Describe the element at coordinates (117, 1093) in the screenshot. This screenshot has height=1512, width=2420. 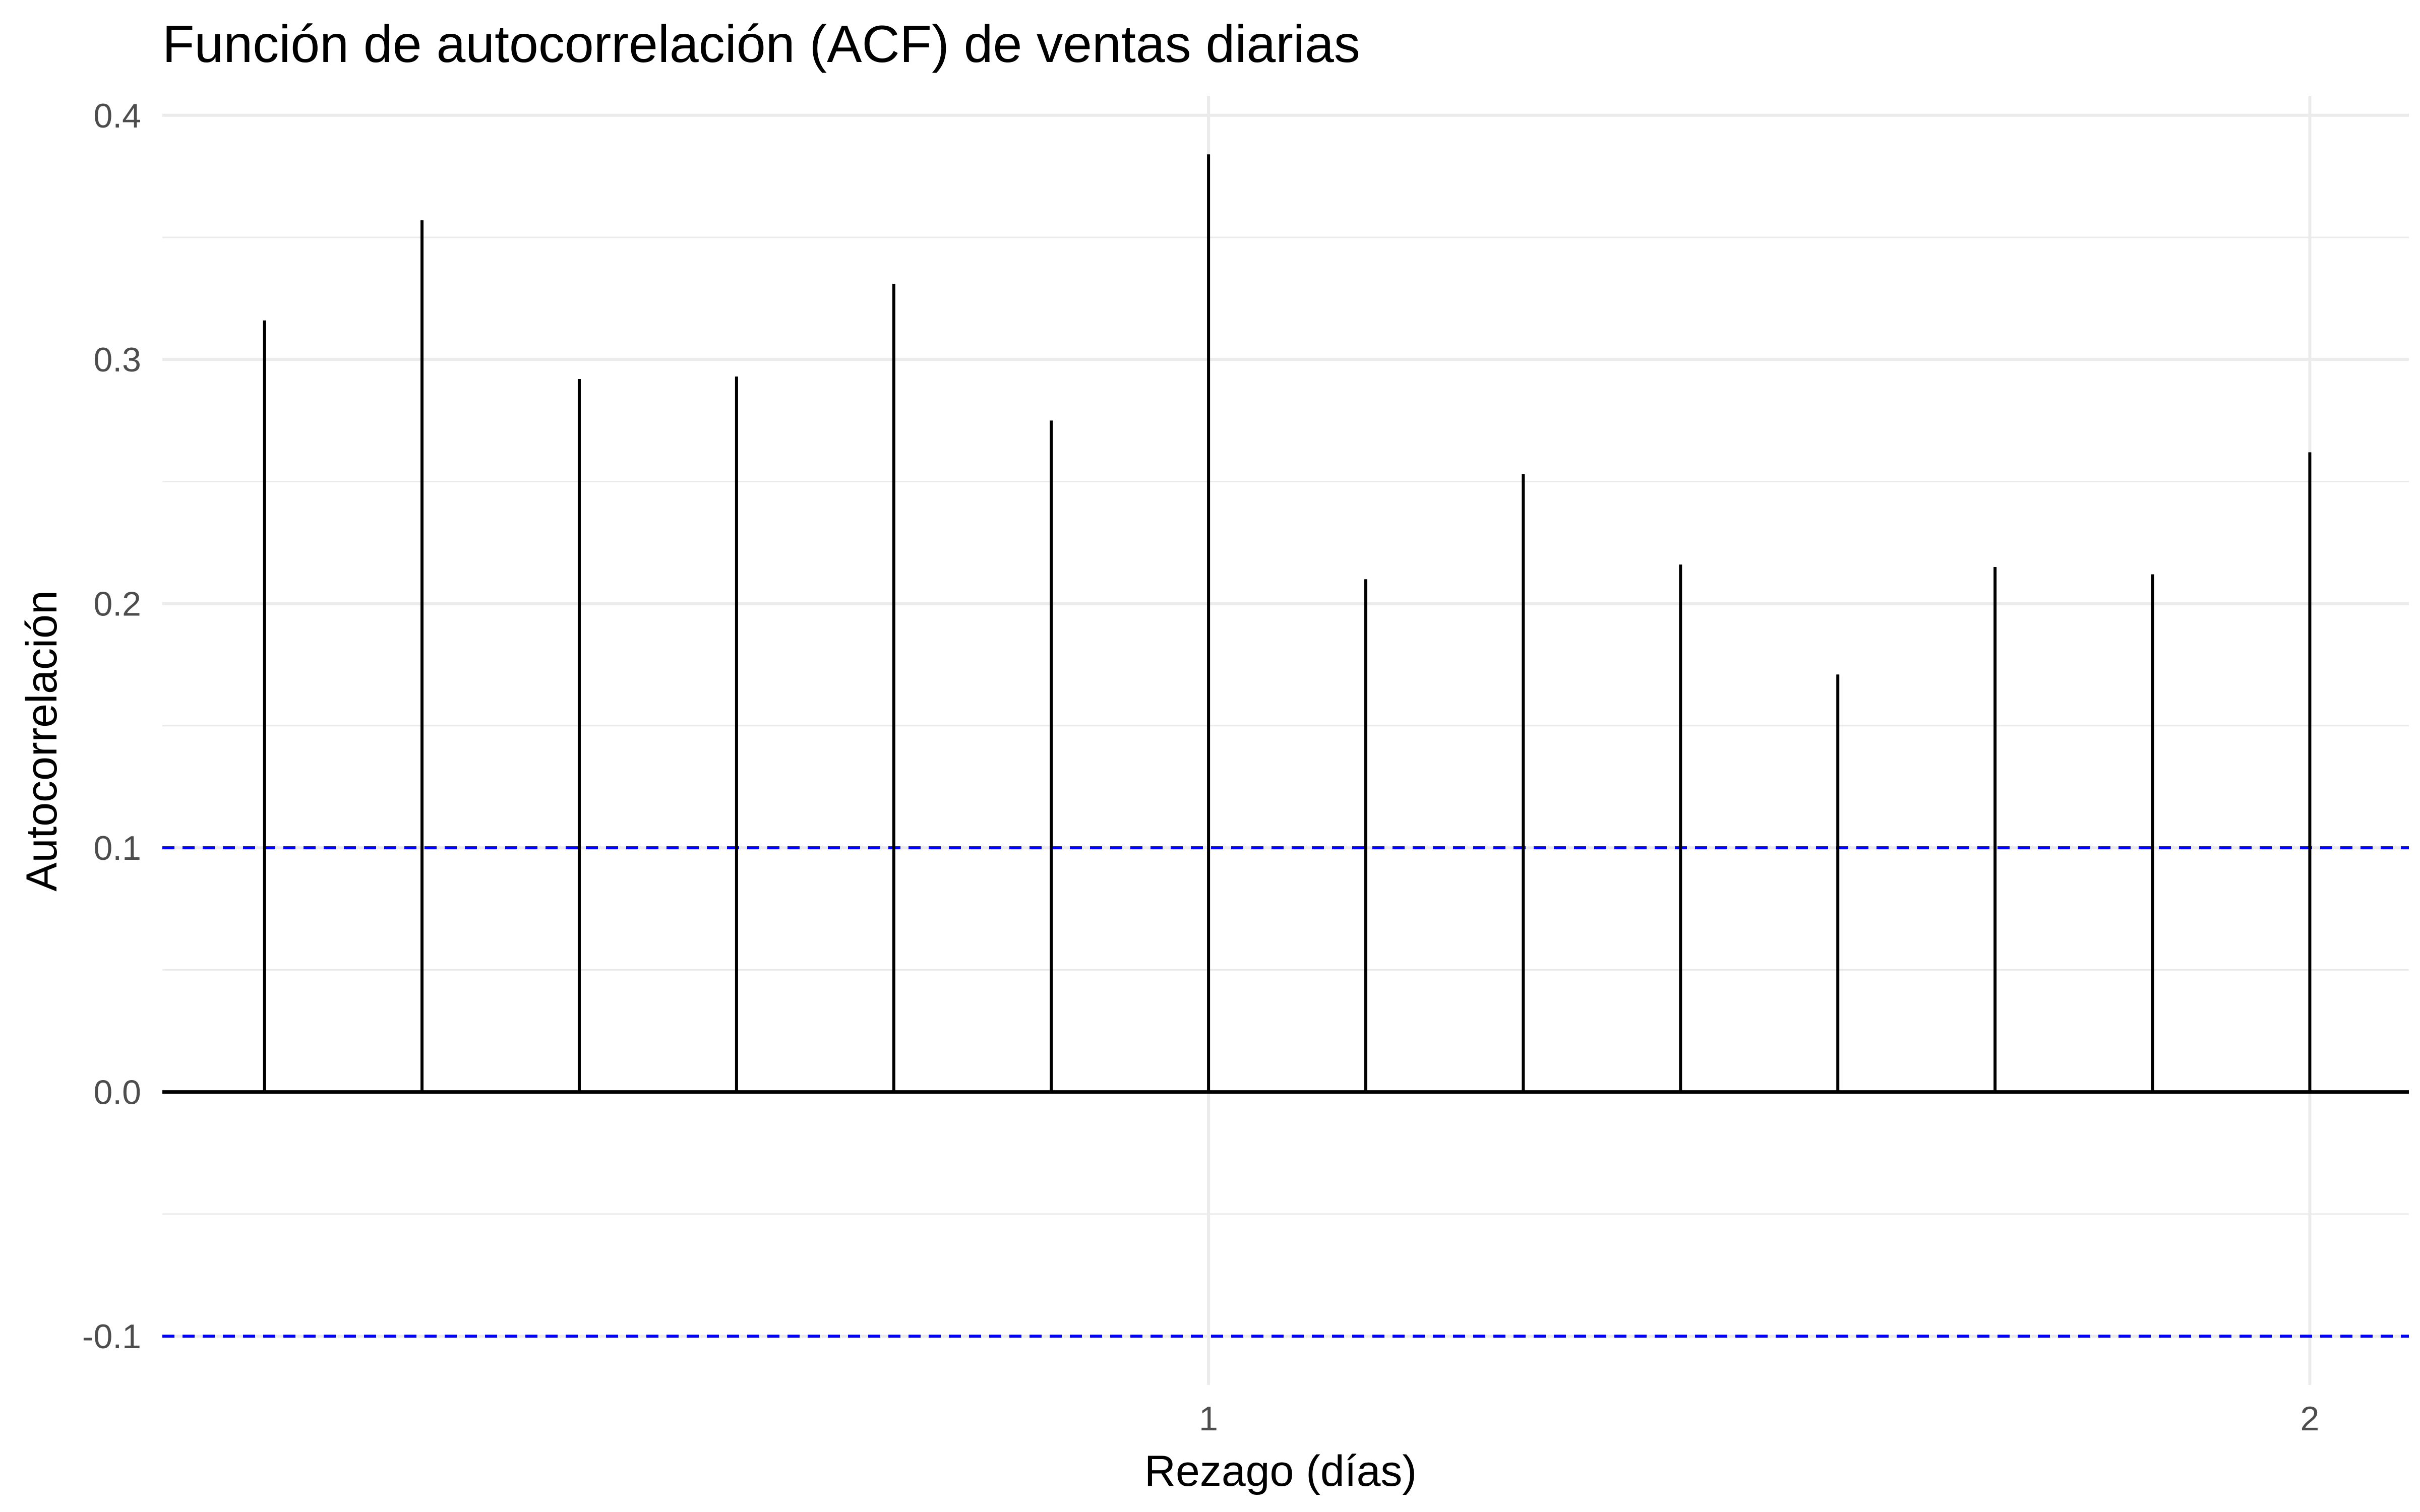
I see `y-tick-label: 0.0` at that location.